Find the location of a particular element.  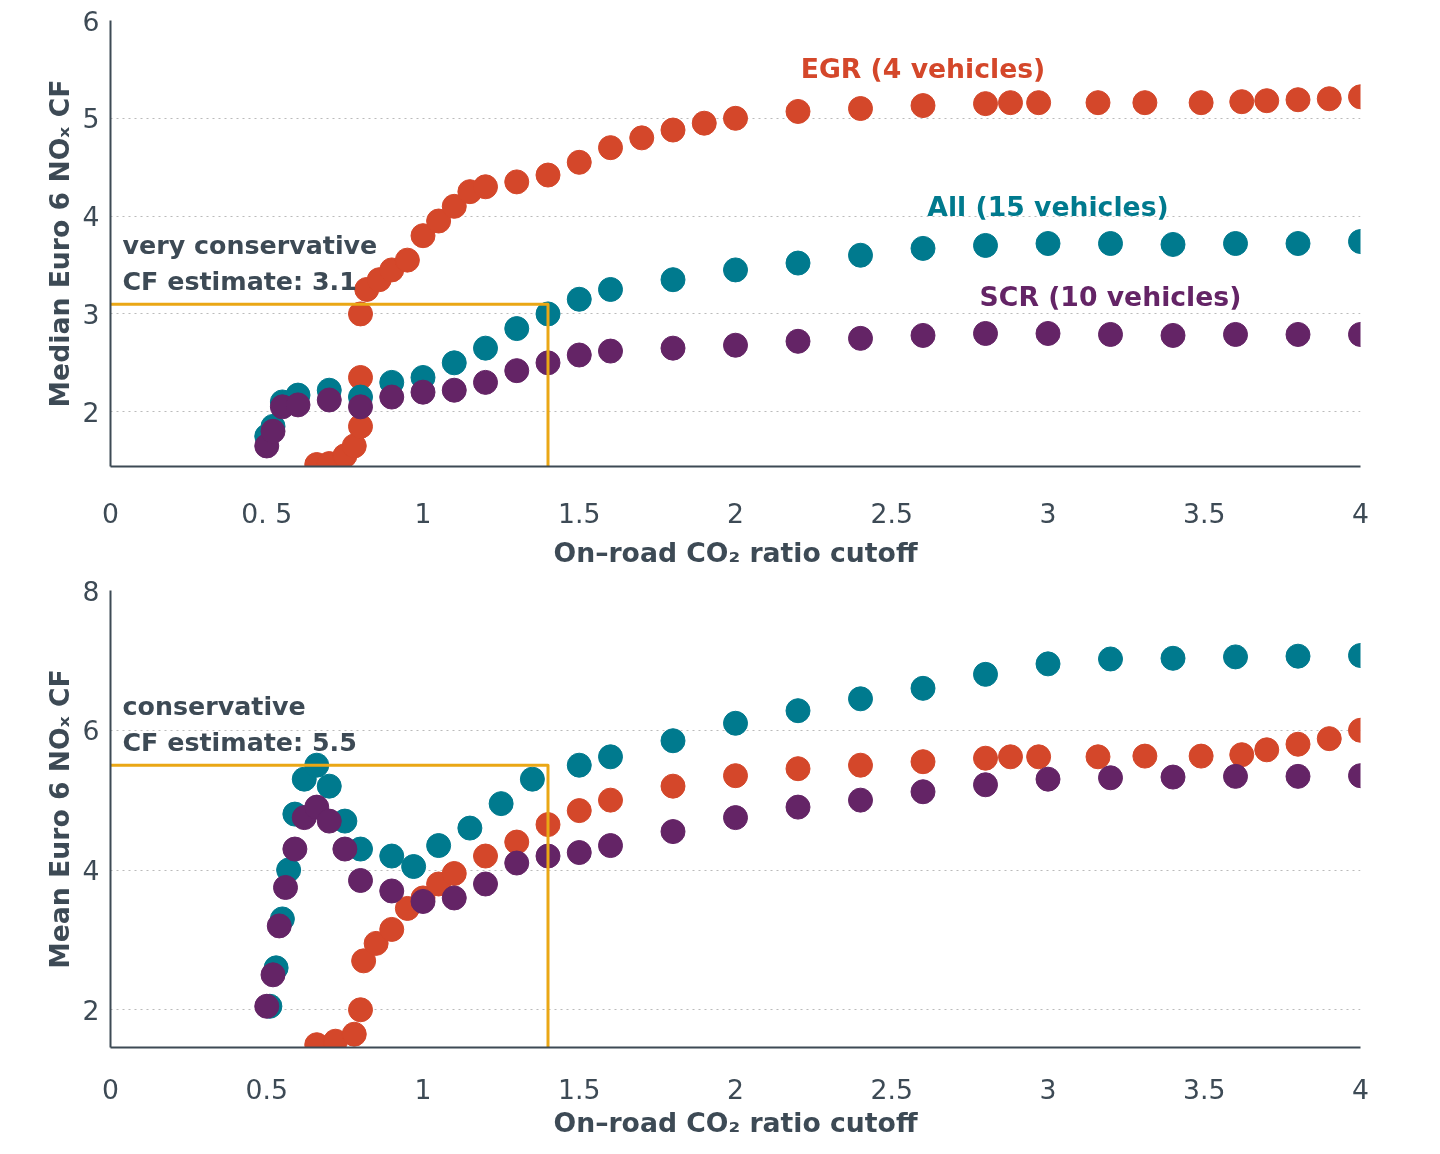

x-tick-label: 2.5 is located at coordinates (891, 513).